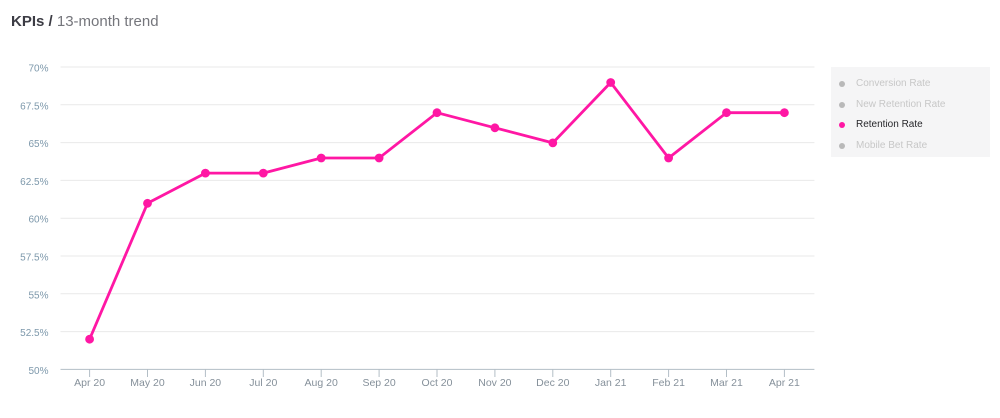 Image resolution: width=1000 pixels, height=418 pixels. I want to click on svg-text: Dec 20, so click(552, 383).